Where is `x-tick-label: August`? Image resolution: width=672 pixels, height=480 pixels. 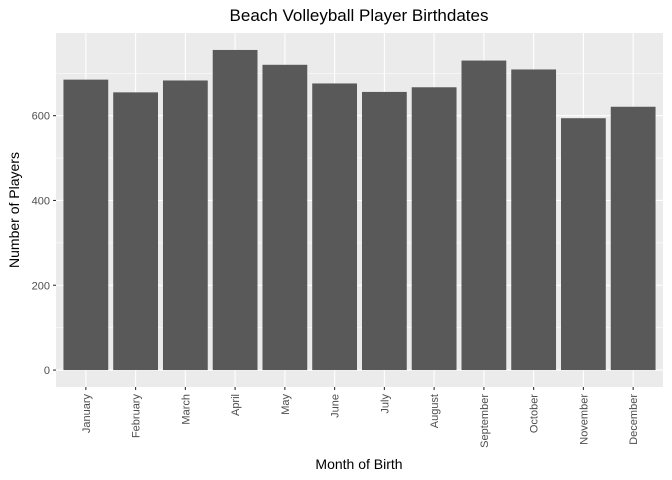 x-tick-label: August is located at coordinates (435, 411).